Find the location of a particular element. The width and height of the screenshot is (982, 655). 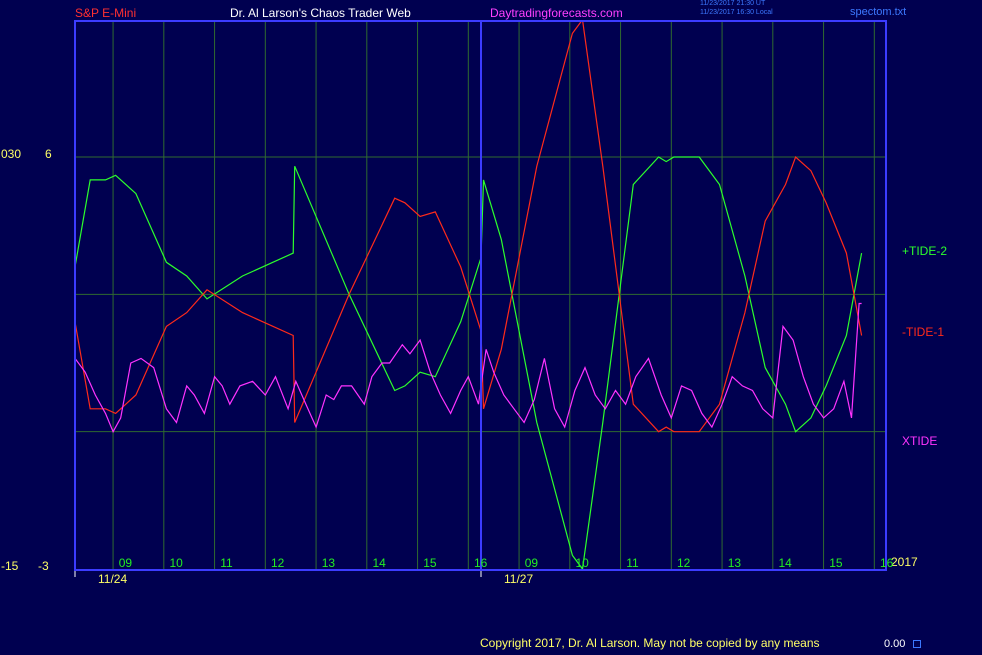

legend-tide-plus: +TIDE-2 is located at coordinates (925, 251).